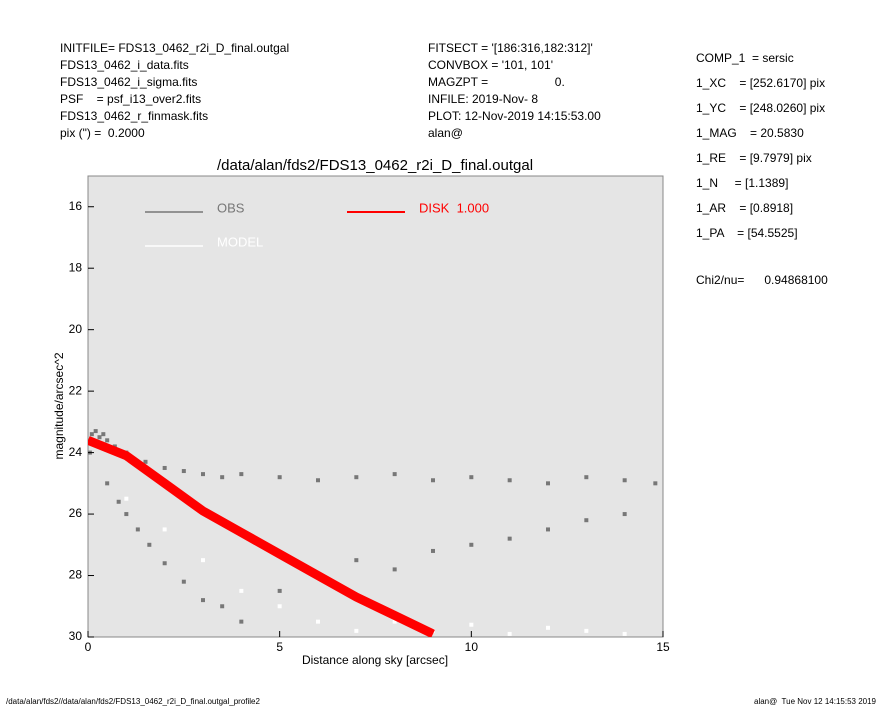 The height and width of the screenshot is (713, 885). What do you see at coordinates (130, 99) in the screenshot?
I see `header-left: PSF = psf_i13_over2.fits` at bounding box center [130, 99].